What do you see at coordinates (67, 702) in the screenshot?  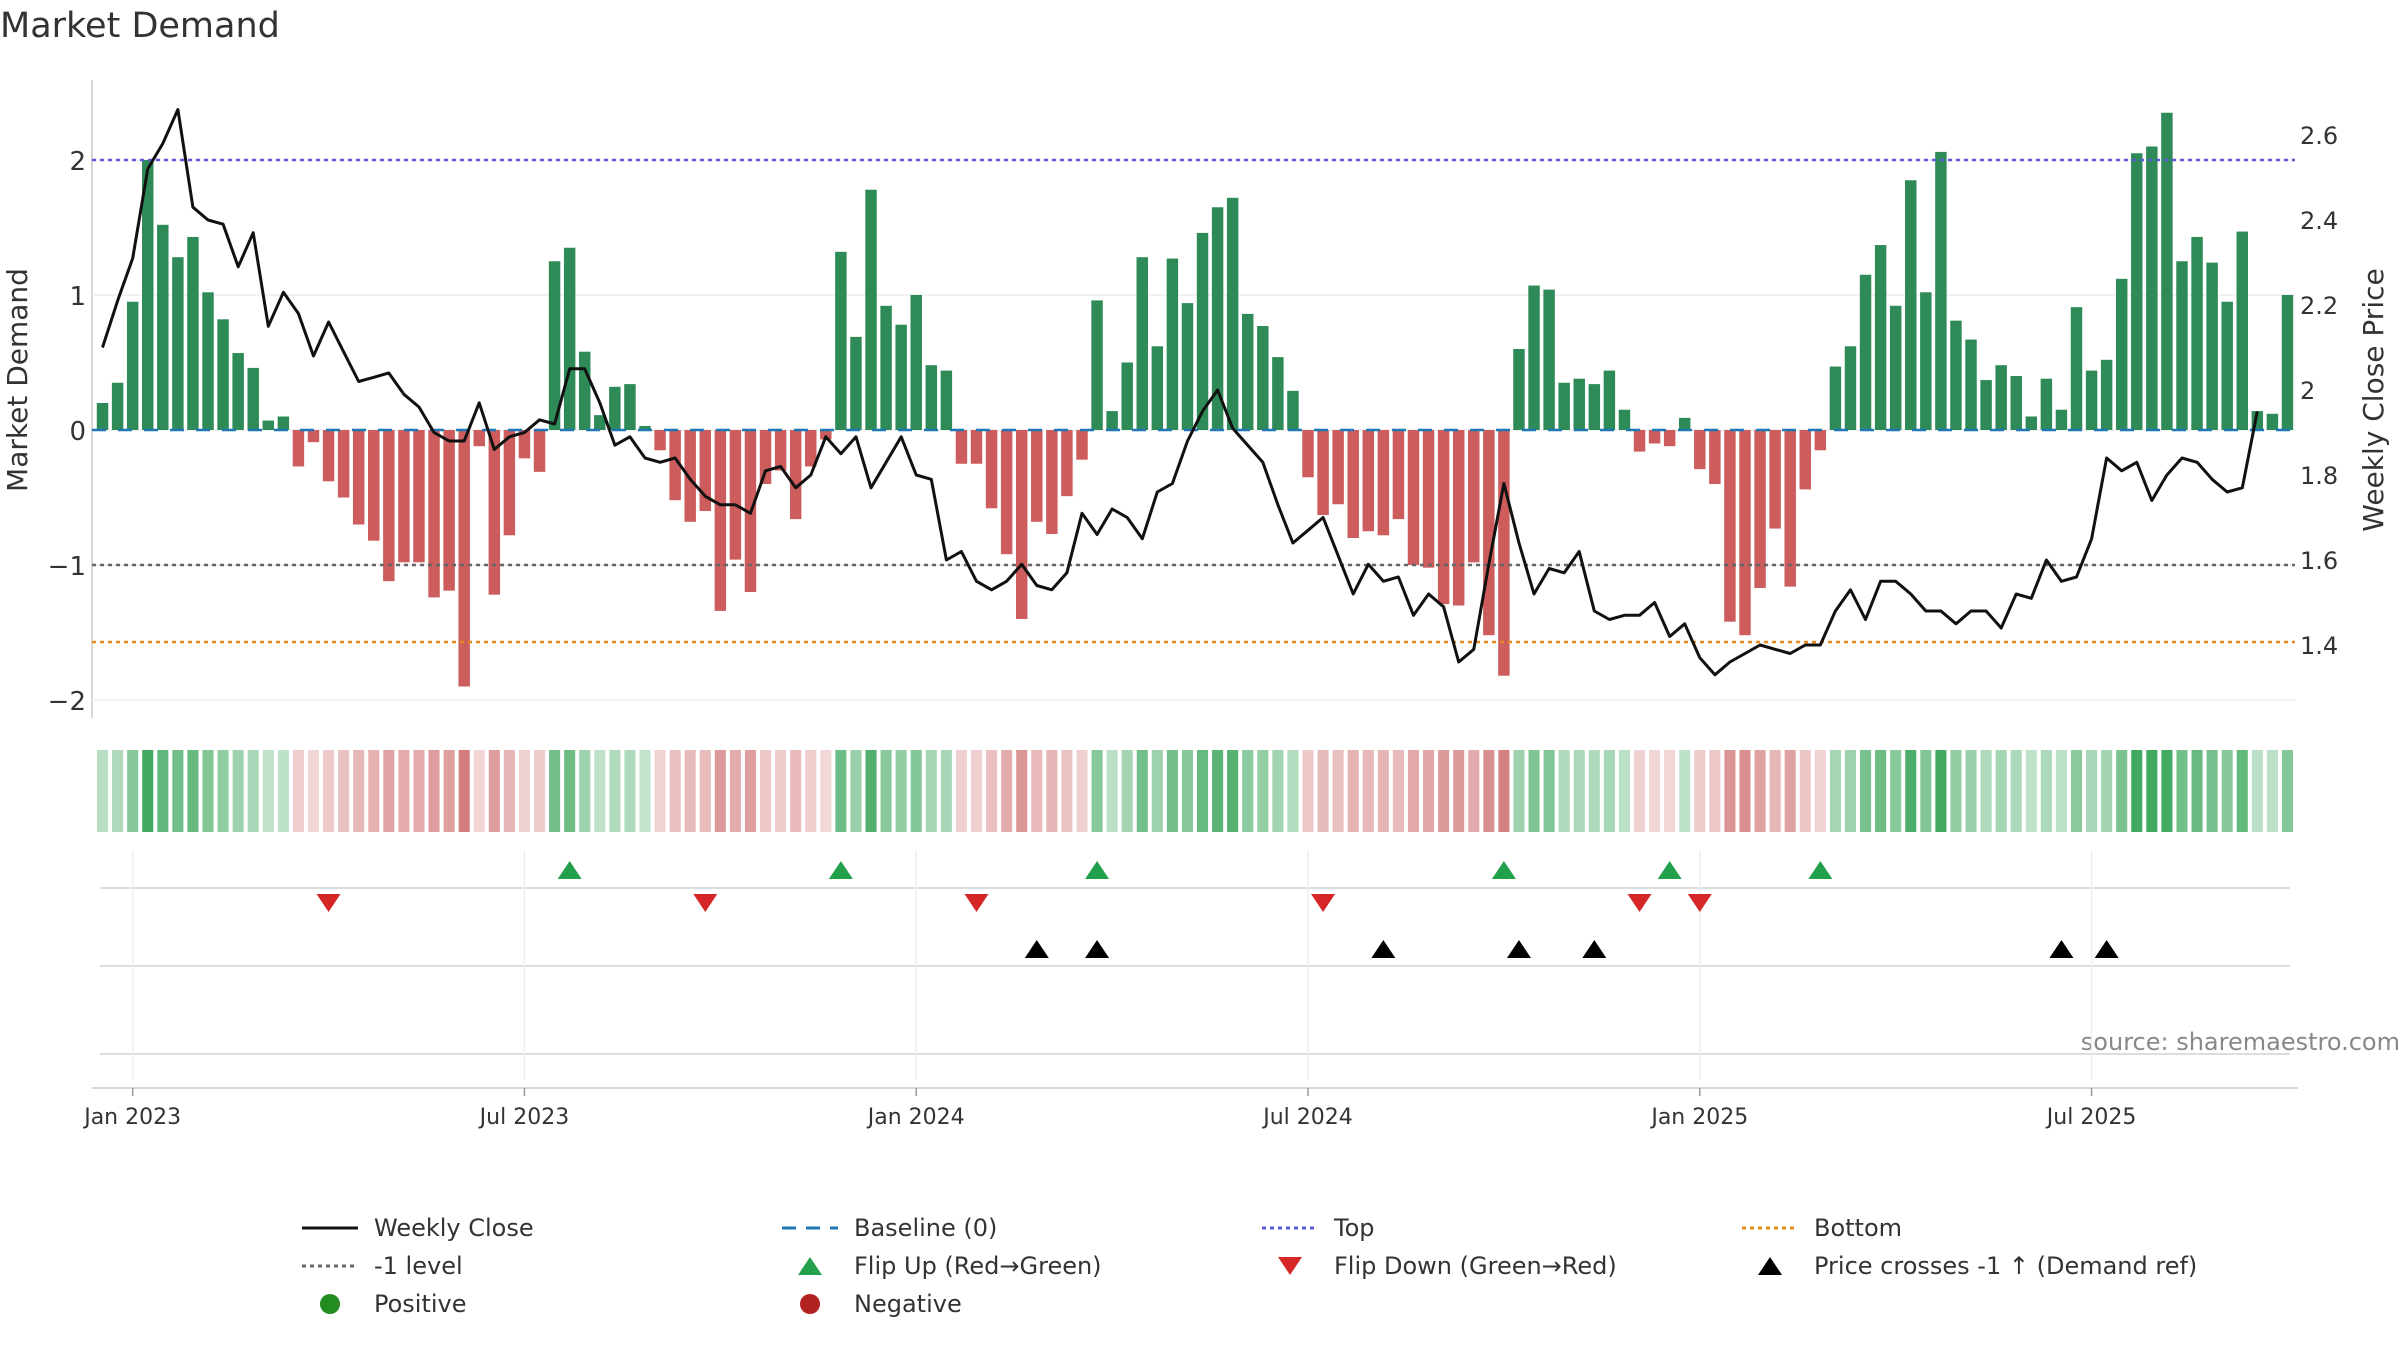 I see `y-tick-label: −2` at bounding box center [67, 702].